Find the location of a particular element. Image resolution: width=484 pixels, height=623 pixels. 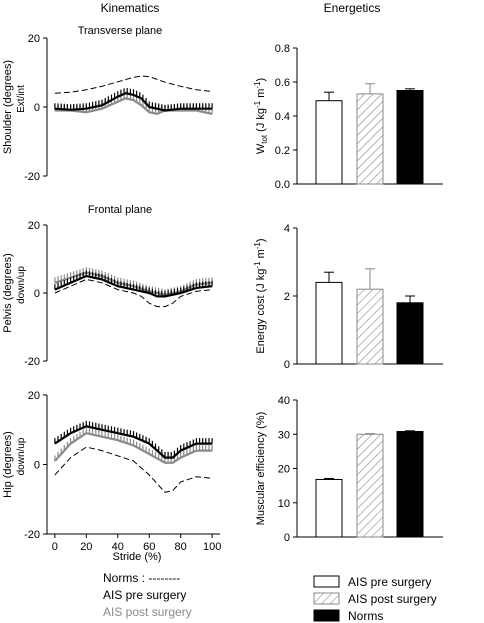

x-tick-label: 80 is located at coordinates (181, 547).